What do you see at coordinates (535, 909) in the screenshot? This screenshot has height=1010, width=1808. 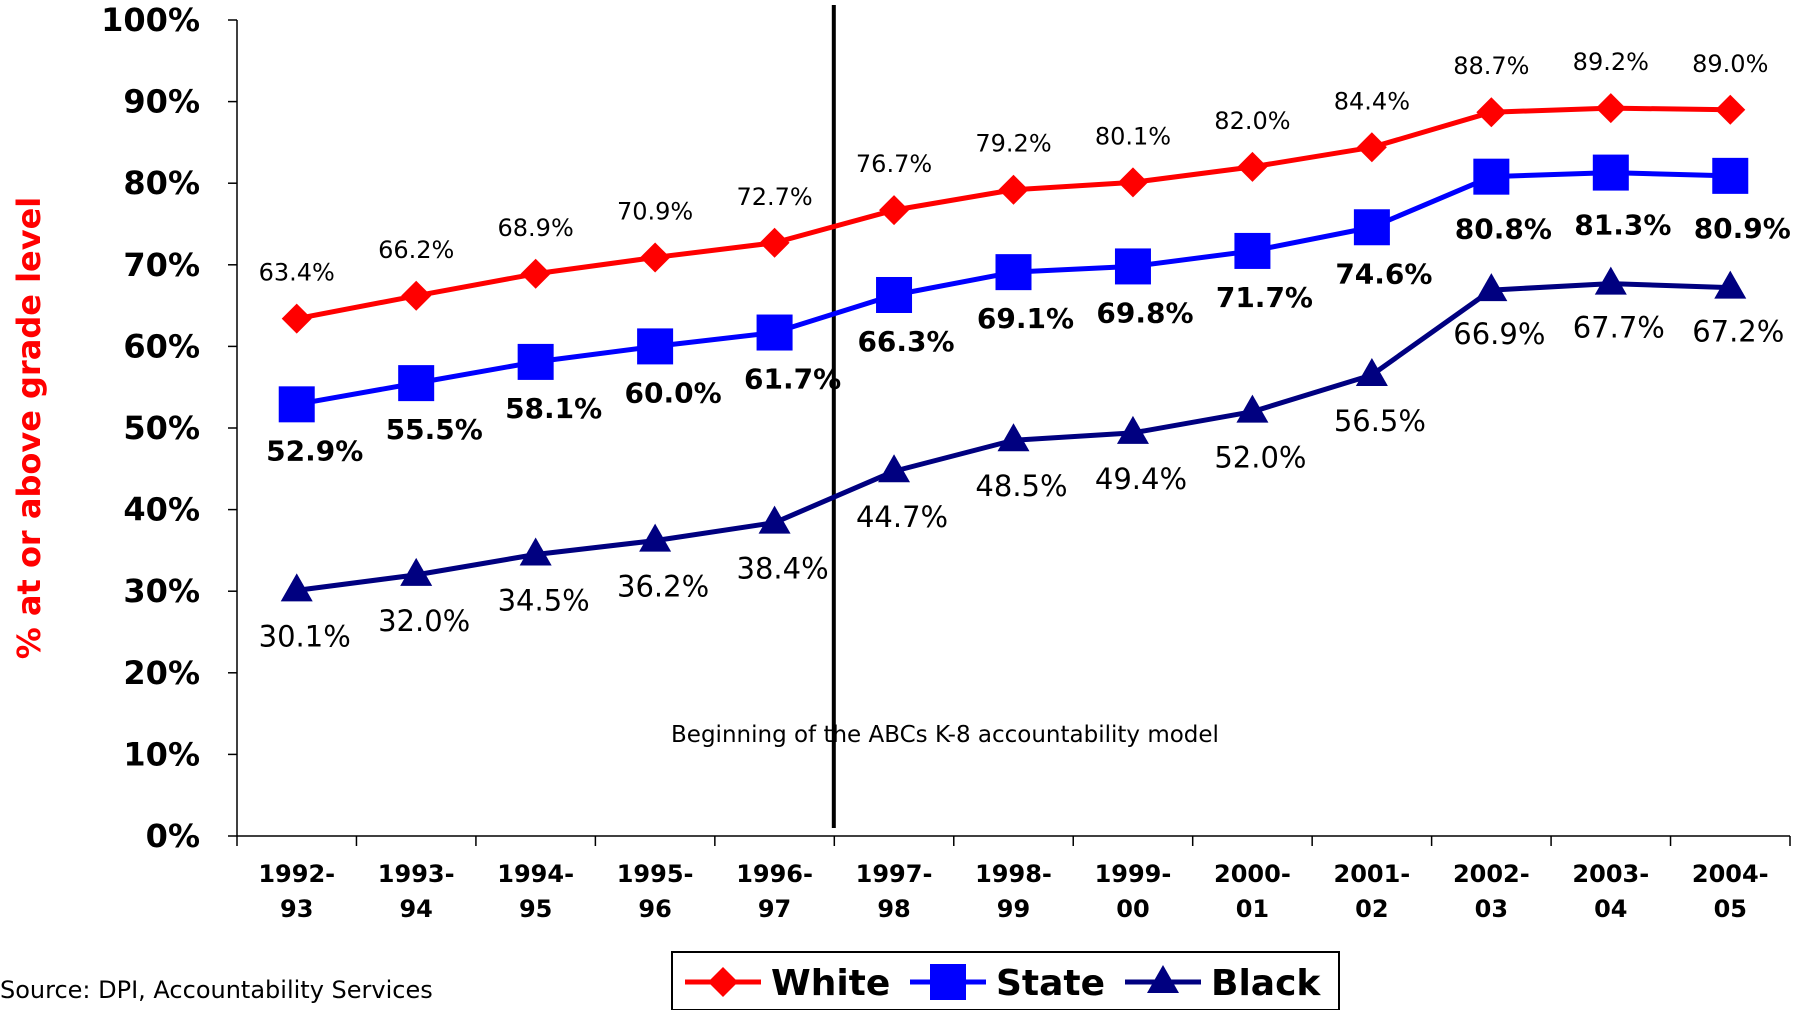 I see `x-tick-label: 95` at bounding box center [535, 909].